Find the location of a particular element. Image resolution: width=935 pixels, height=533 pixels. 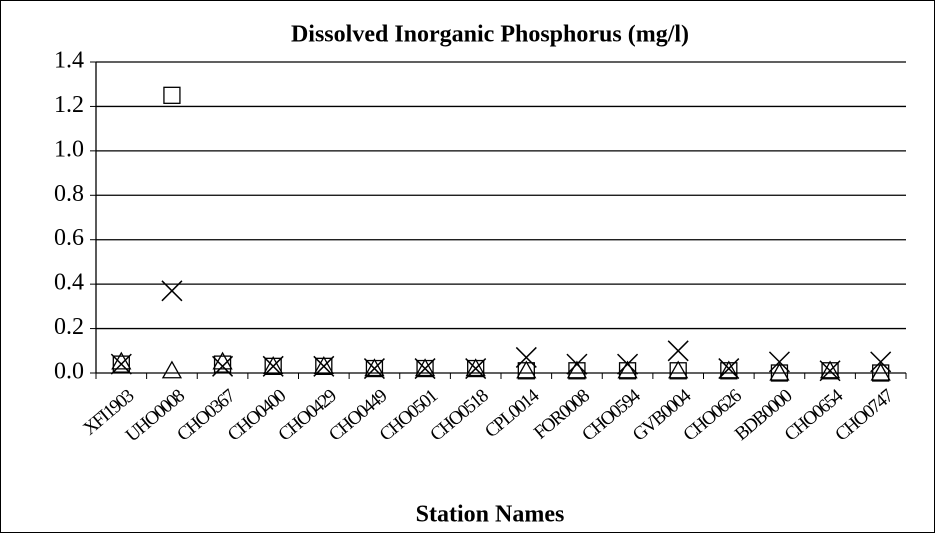

y-tick-label: 0.2 is located at coordinates (69, 327).